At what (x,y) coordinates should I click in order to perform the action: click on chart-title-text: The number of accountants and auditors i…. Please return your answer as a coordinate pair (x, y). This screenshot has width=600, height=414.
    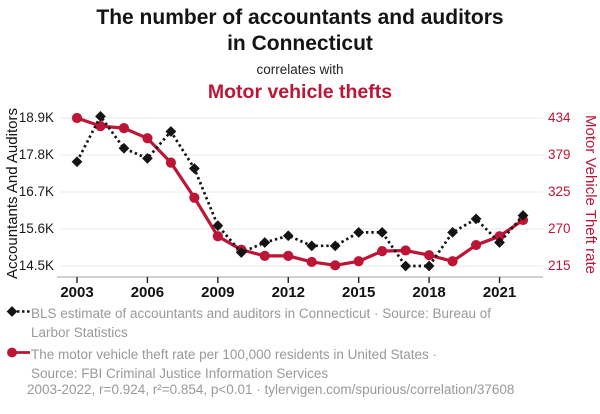
    Looking at the image, I should click on (300, 30).